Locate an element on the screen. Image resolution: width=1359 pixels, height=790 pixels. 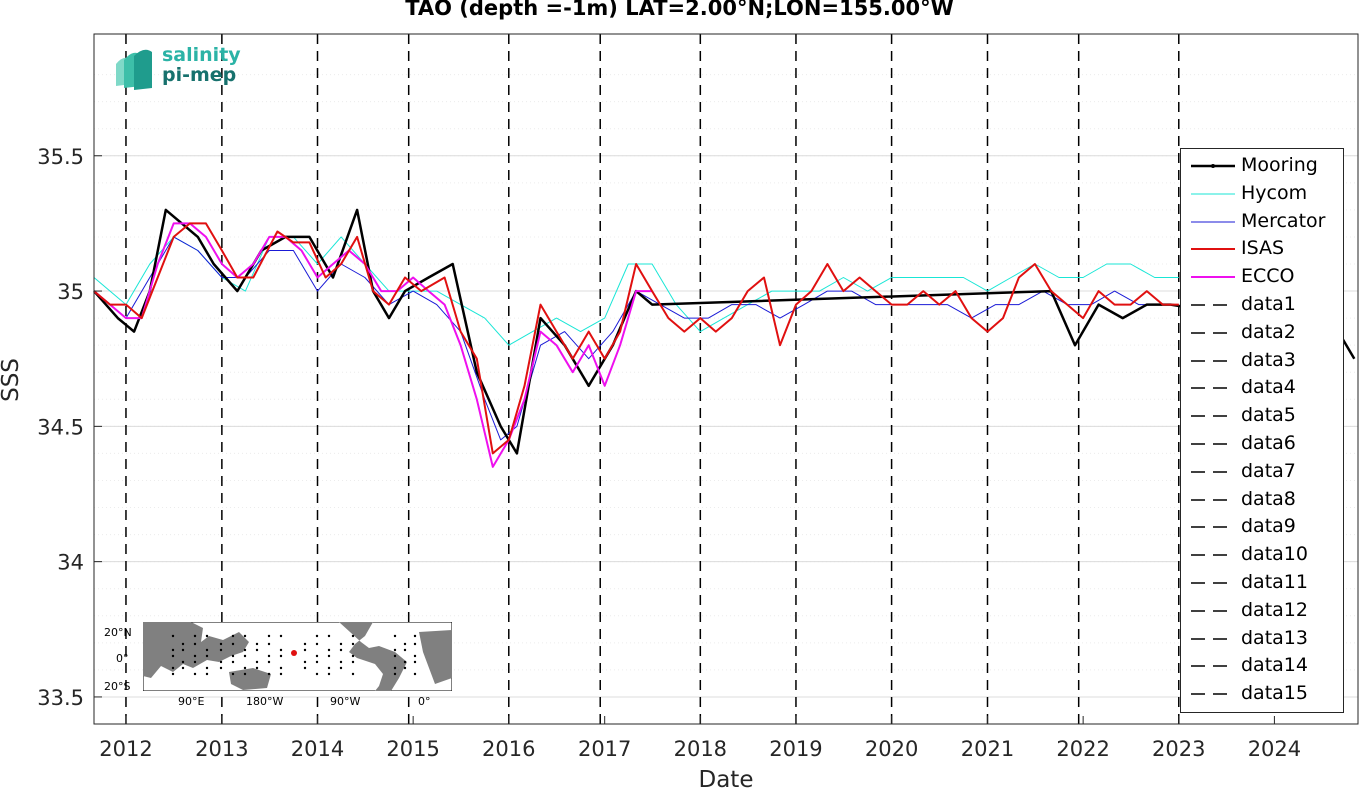
legend-item-data10: data10 is located at coordinates (1262, 555).